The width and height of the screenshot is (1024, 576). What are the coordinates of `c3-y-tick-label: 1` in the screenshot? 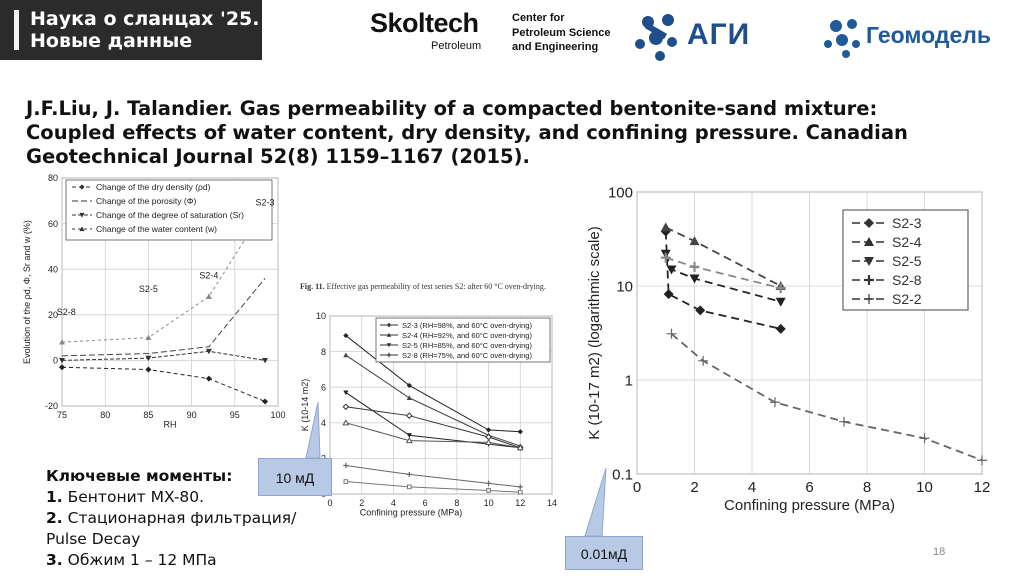 It's located at (629, 380).